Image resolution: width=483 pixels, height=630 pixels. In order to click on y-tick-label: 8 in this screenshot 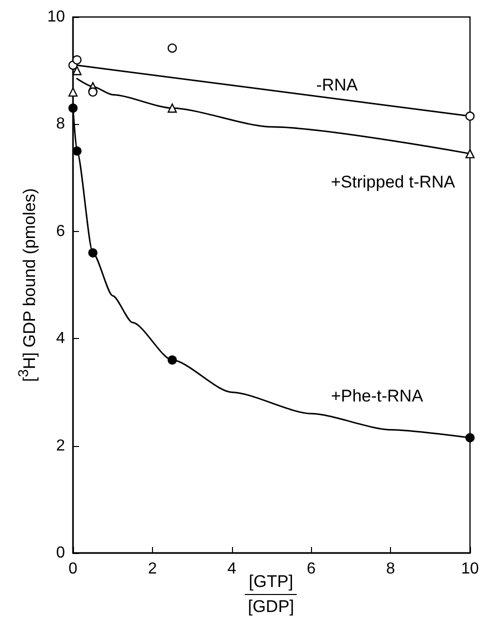, I will do `click(61, 124)`.